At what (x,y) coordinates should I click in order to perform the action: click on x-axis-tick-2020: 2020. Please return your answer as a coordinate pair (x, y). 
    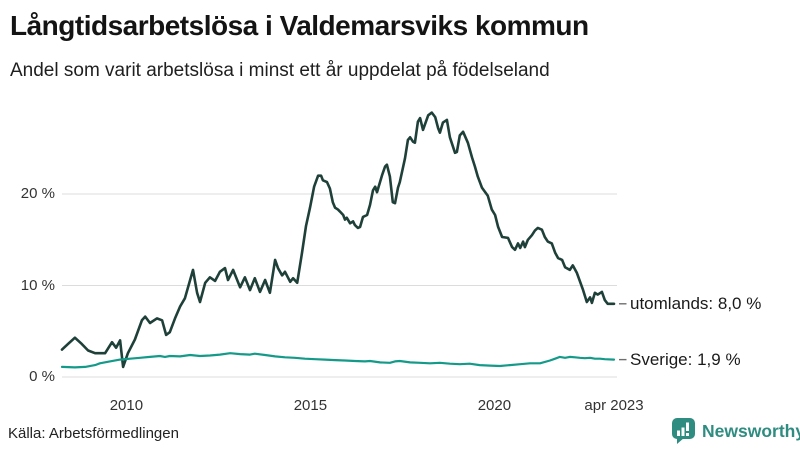
    Looking at the image, I should click on (494, 405).